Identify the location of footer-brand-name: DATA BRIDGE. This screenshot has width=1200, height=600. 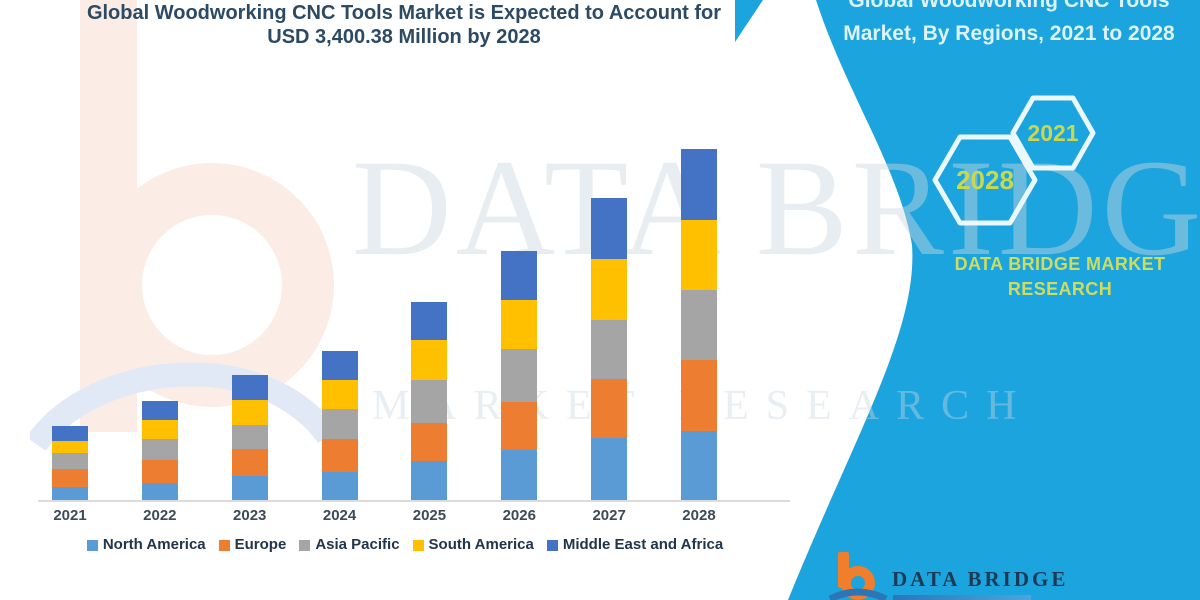
(980, 579).